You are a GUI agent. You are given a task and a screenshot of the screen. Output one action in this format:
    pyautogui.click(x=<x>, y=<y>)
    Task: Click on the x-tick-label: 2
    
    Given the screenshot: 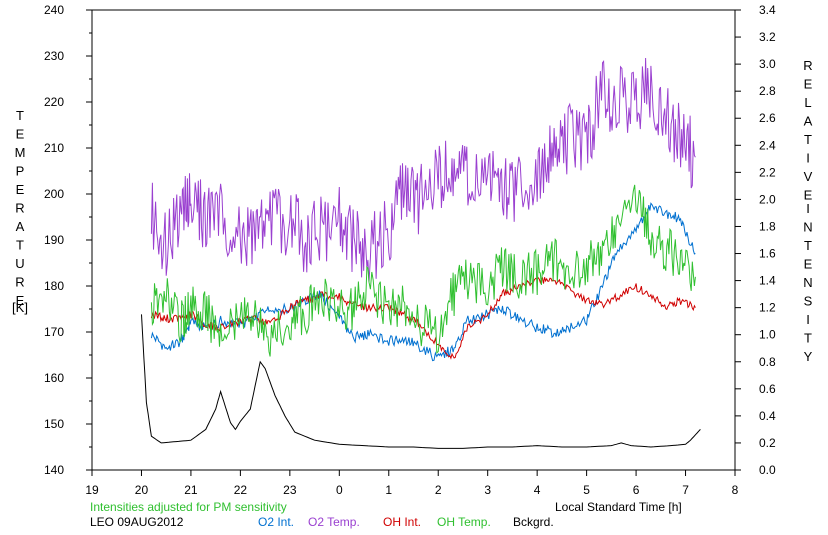 What is the action you would take?
    pyautogui.click(x=438, y=490)
    